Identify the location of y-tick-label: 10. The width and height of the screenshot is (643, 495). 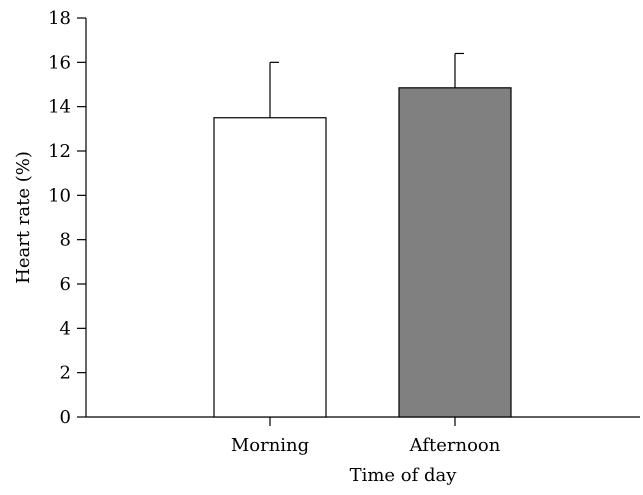
(59, 195).